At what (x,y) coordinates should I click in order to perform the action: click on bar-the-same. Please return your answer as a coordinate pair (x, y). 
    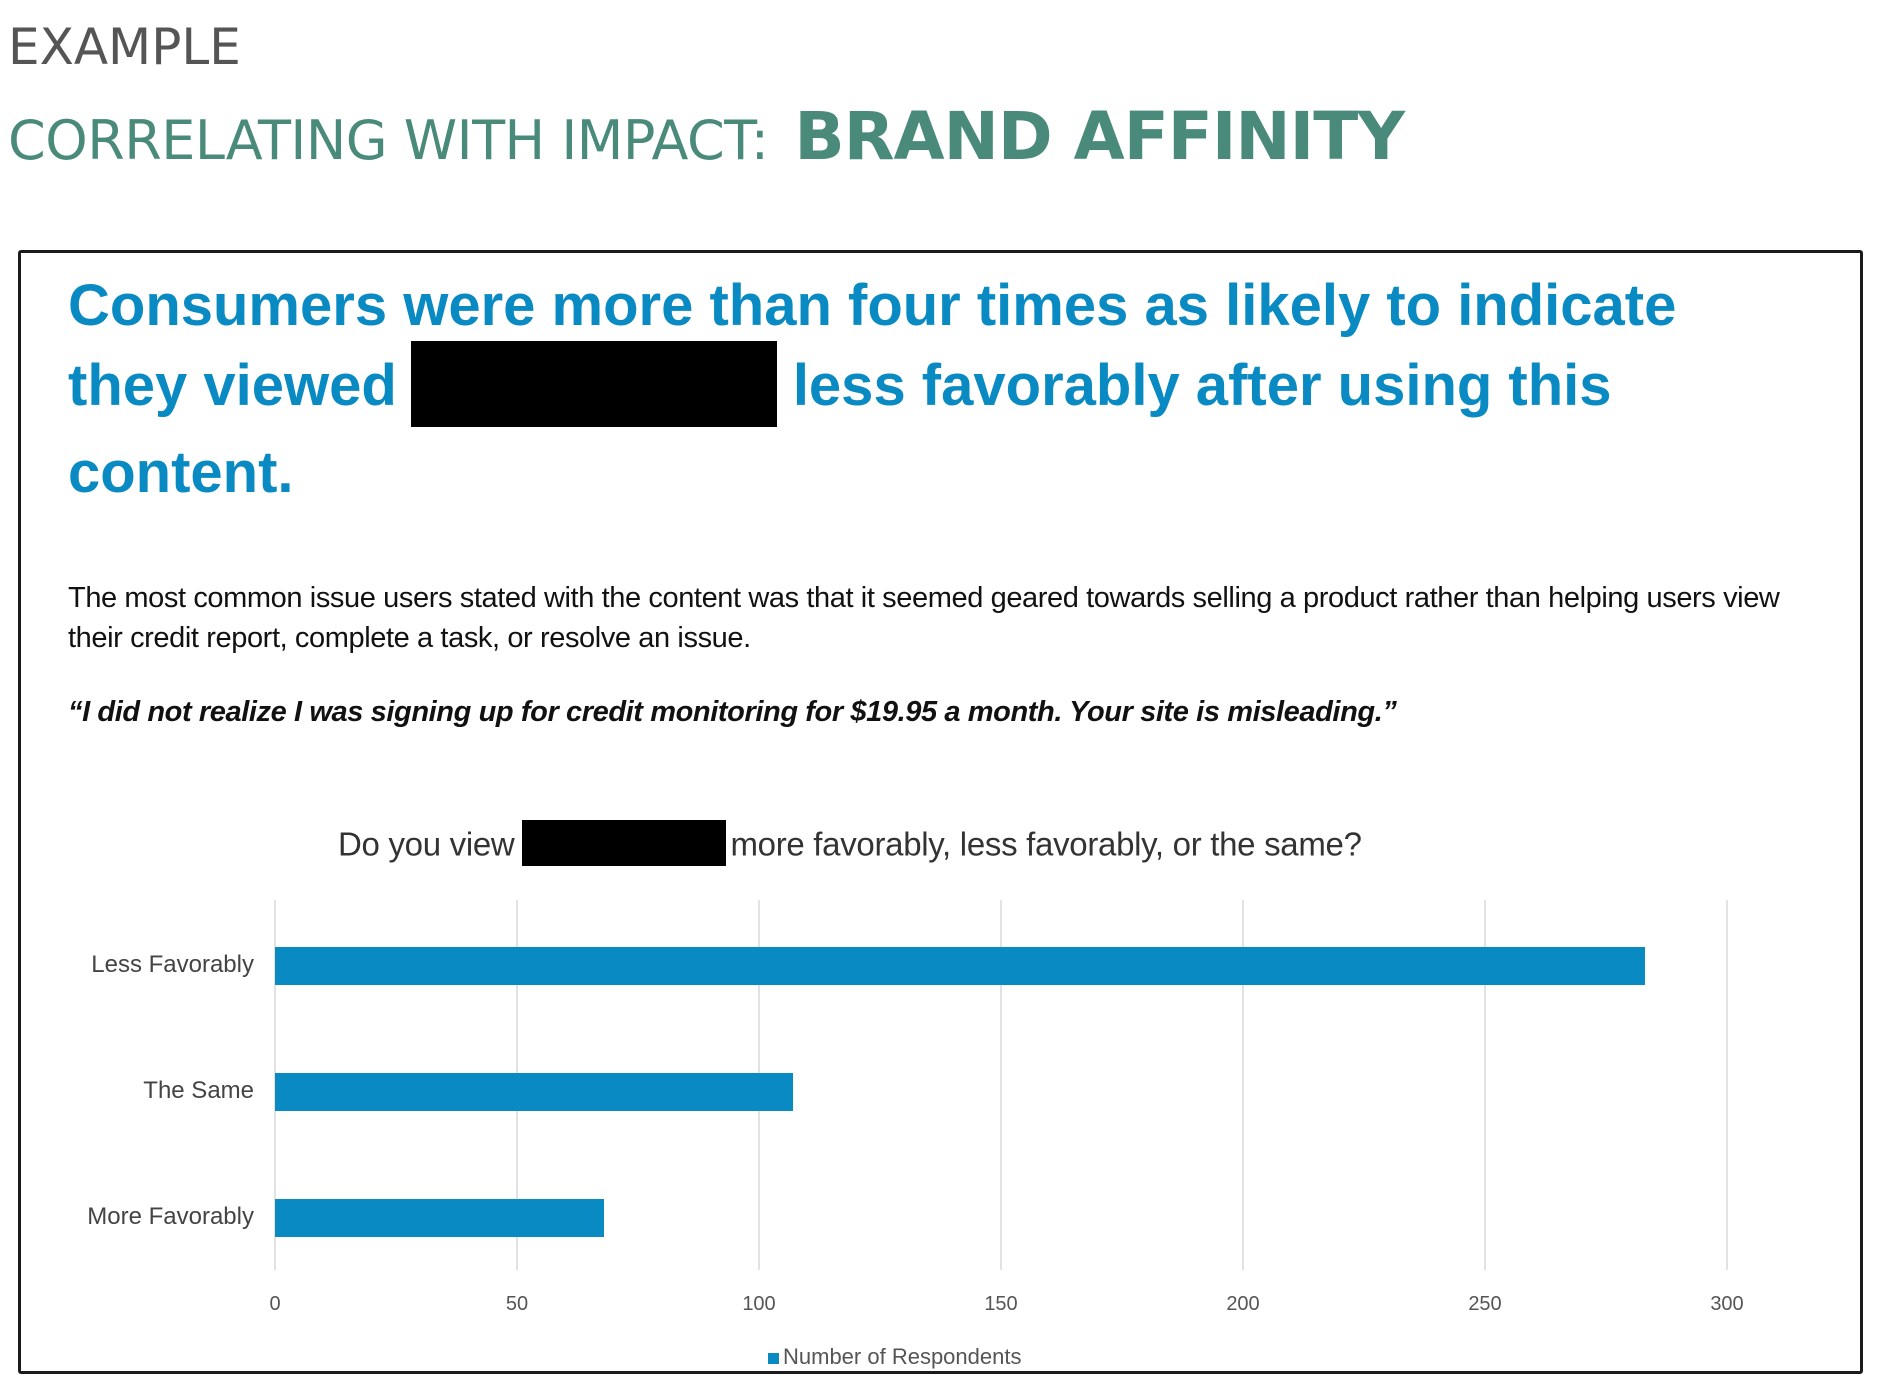
    Looking at the image, I should click on (534, 1092).